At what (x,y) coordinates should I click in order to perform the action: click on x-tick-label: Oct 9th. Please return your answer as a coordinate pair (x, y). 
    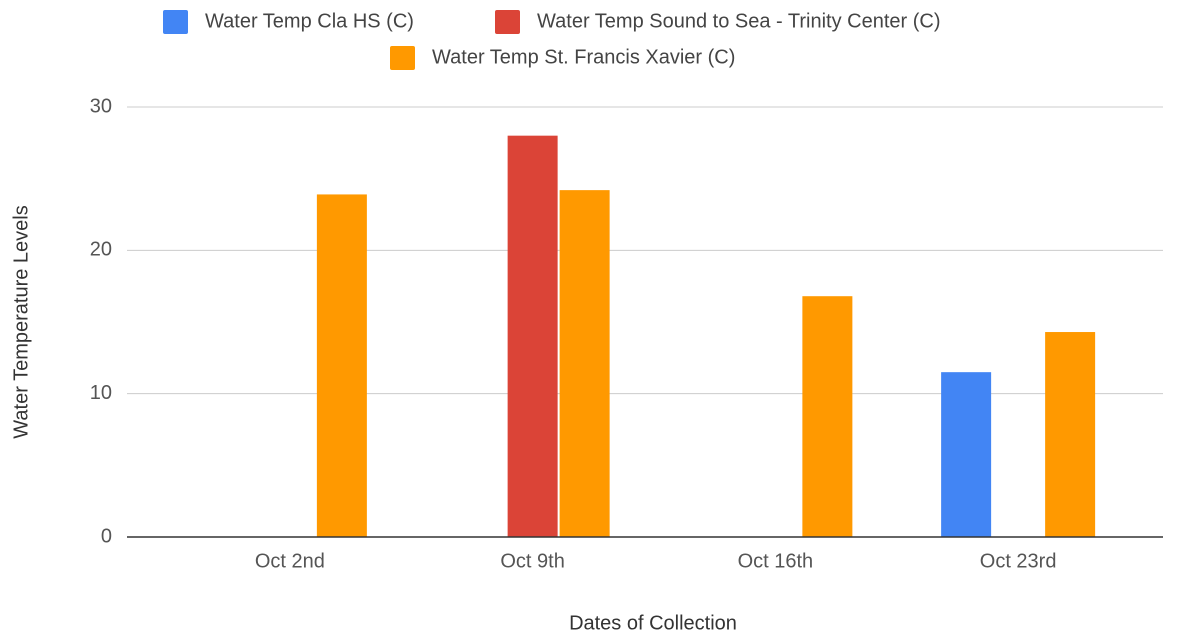
    Looking at the image, I should click on (532, 561).